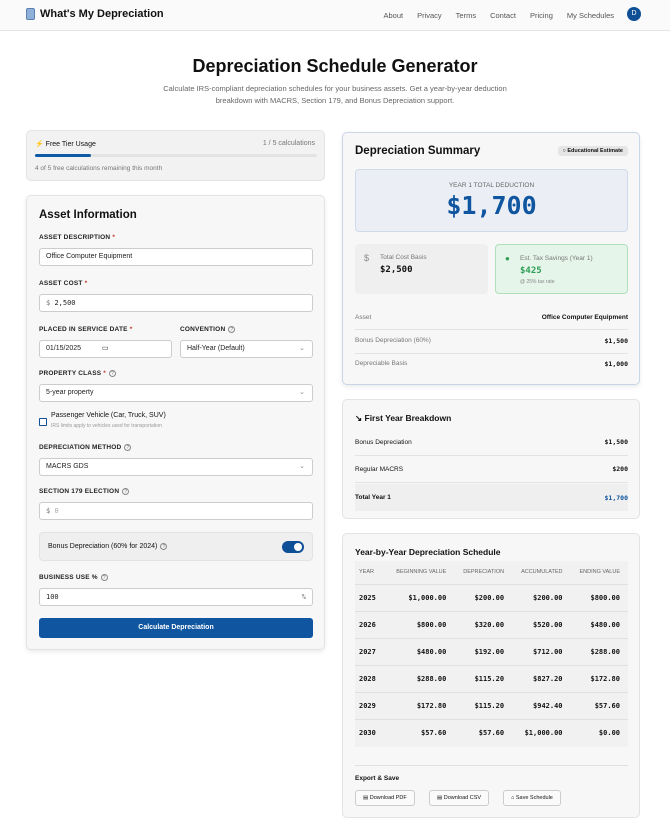  Describe the element at coordinates (491, 205) in the screenshot. I see `total-value: $1,700` at that location.